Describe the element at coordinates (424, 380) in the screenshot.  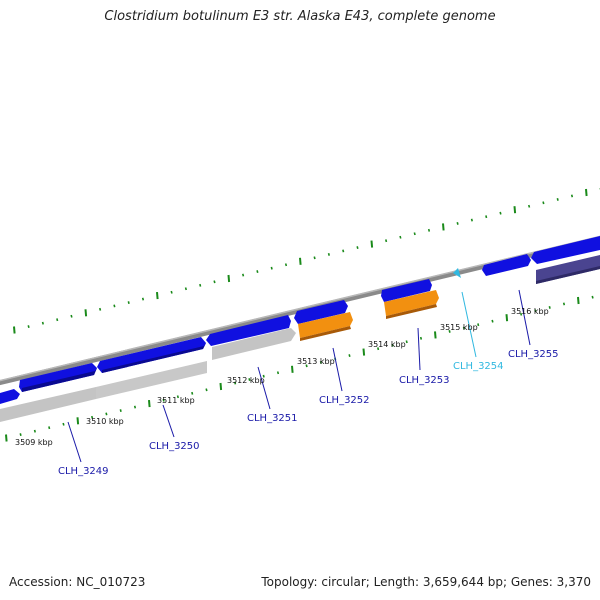
I see `gene-label: CLH_3253` at that location.